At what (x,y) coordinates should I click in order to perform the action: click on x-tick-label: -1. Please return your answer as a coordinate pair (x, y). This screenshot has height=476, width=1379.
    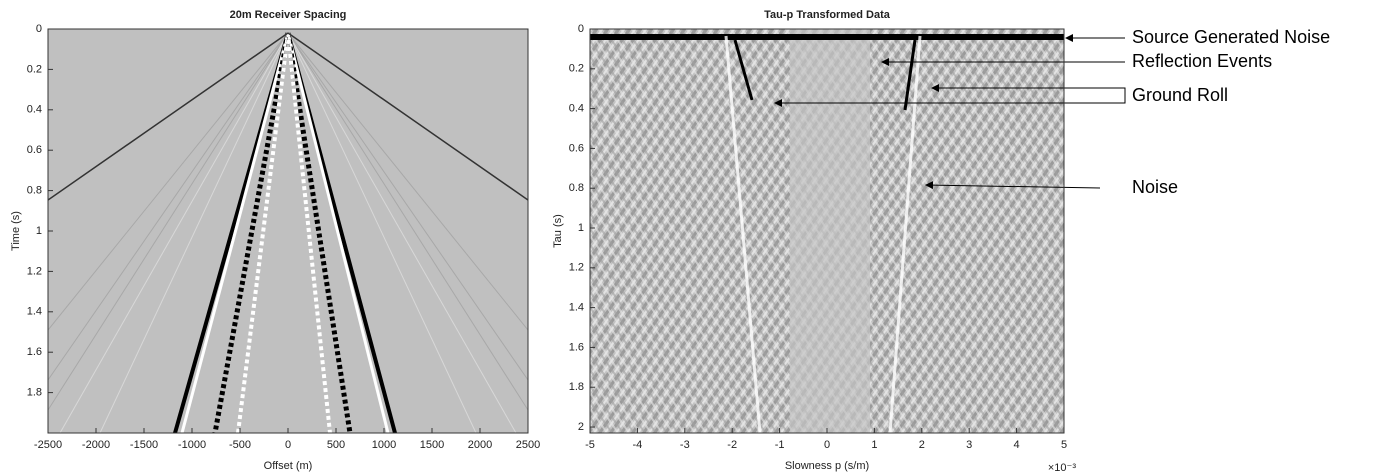
    Looking at the image, I should click on (780, 445).